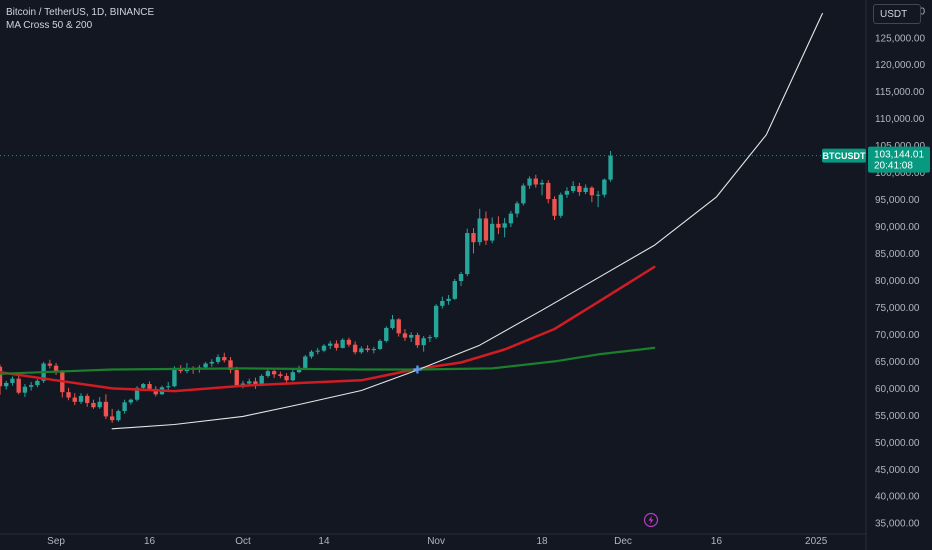 The height and width of the screenshot is (550, 932). Describe the element at coordinates (897, 281) in the screenshot. I see `price-tick-label: 80,000.00` at that location.